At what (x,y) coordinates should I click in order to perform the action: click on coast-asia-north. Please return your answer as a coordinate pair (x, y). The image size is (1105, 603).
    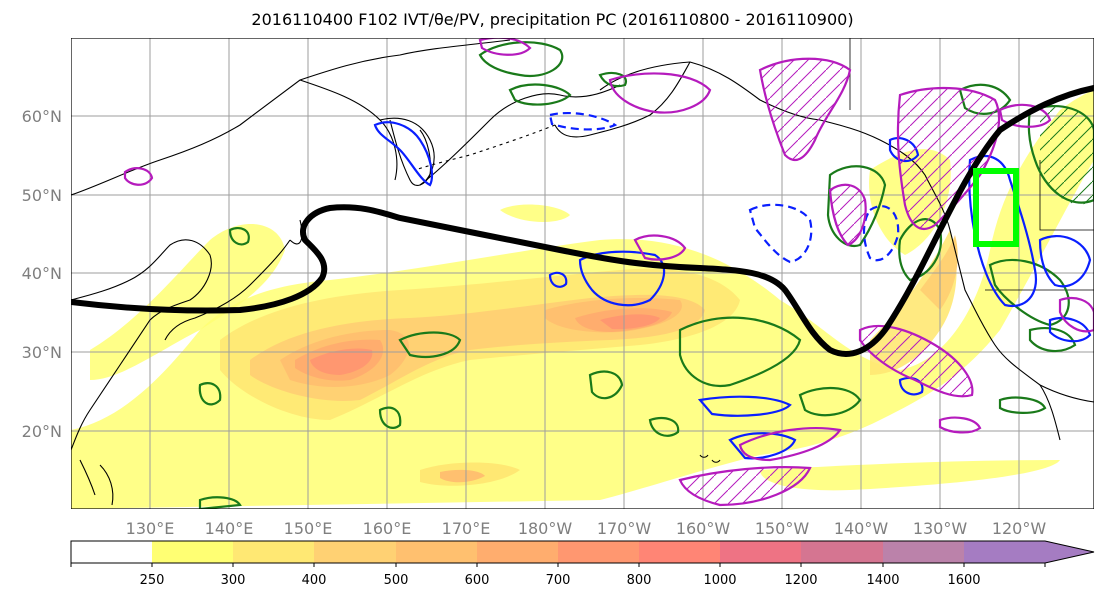
    Looking at the image, I should click on (291, 117).